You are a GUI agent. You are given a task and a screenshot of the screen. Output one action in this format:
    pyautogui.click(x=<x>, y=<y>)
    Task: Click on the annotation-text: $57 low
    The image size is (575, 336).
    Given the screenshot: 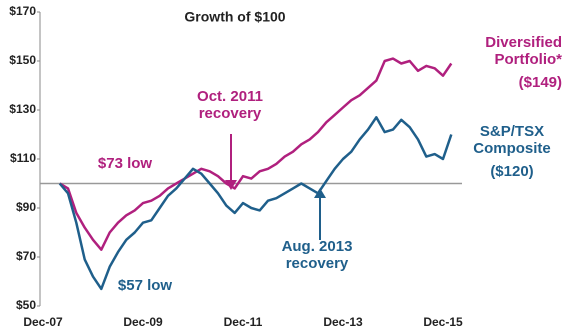 What is the action you would take?
    pyautogui.click(x=145, y=285)
    